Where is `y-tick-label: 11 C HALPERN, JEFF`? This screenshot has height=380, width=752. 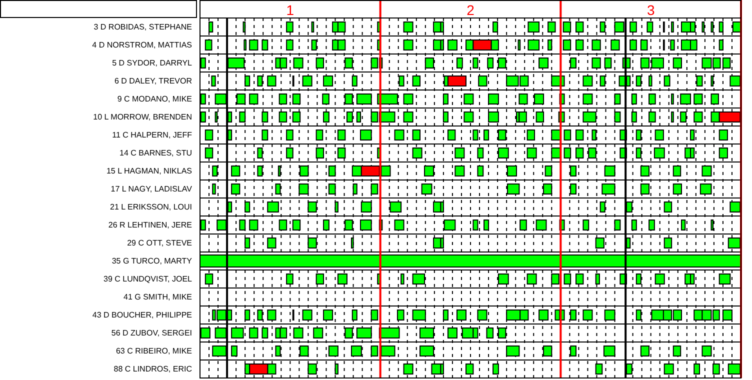 y-tick-label: 11 C HALPERN, JEFF is located at coordinates (152, 135).